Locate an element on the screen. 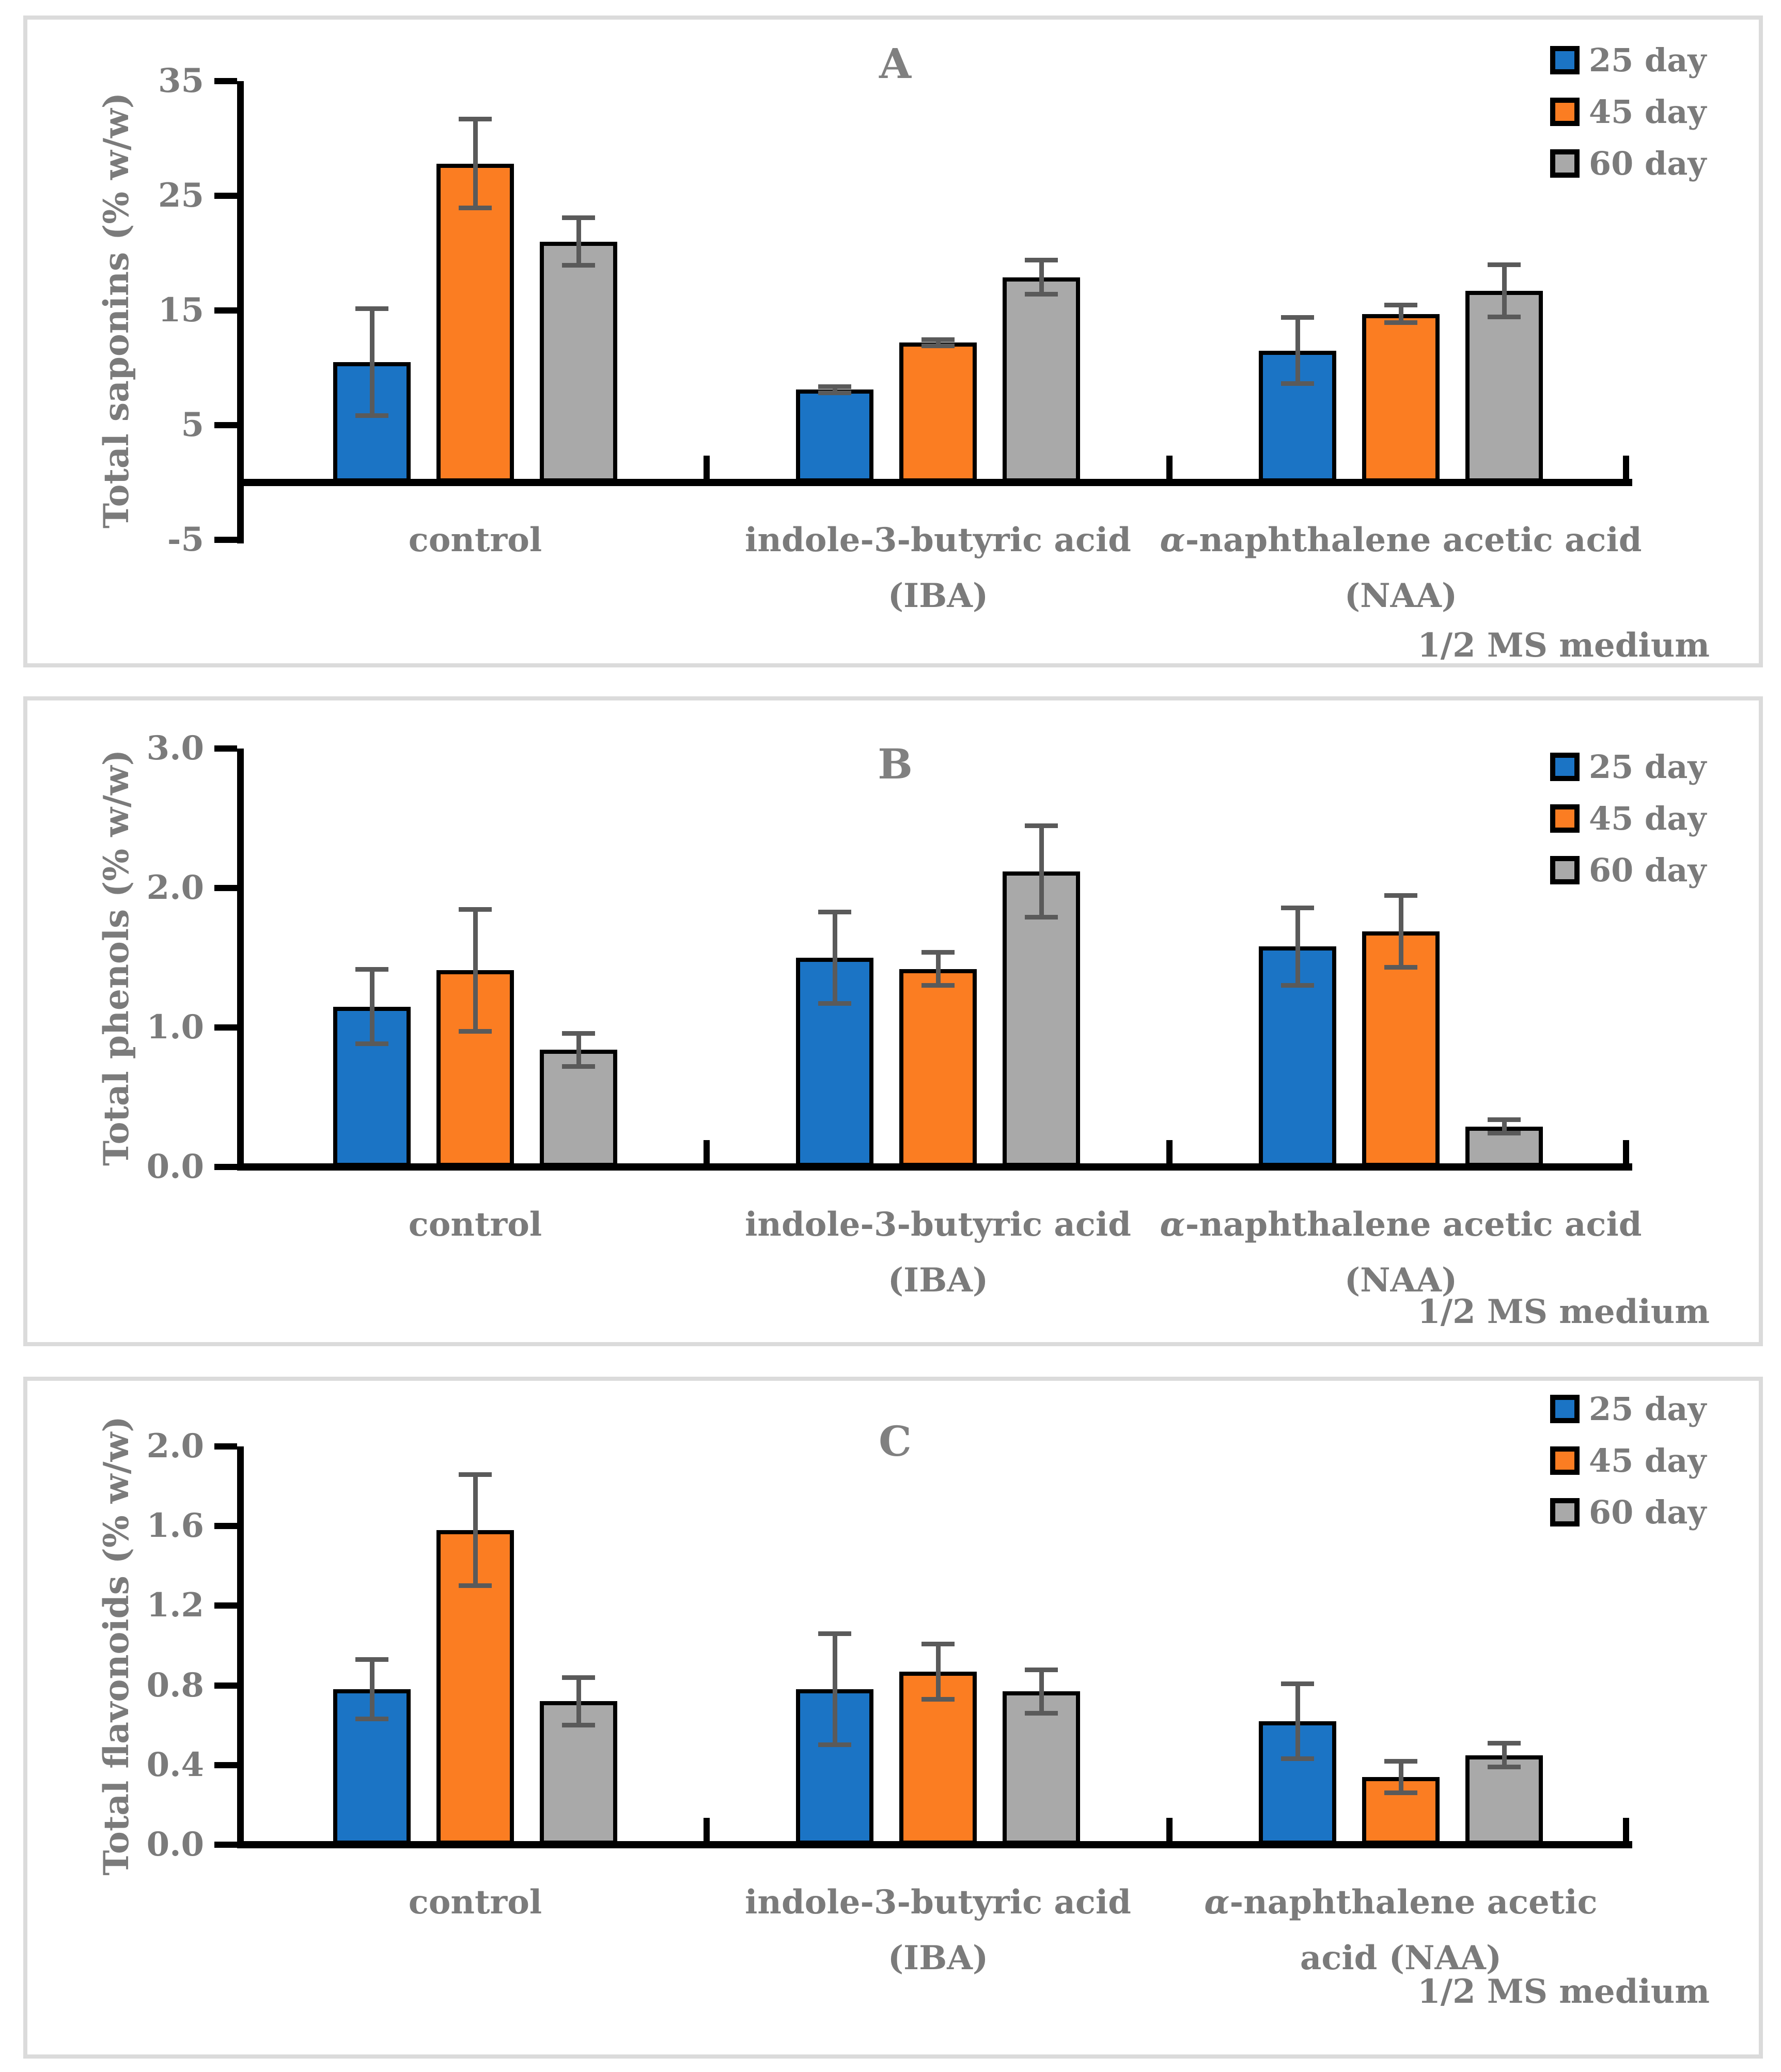 Image resolution: width=1781 pixels, height=2072 pixels. category-label: control is located at coordinates (475, 1902).